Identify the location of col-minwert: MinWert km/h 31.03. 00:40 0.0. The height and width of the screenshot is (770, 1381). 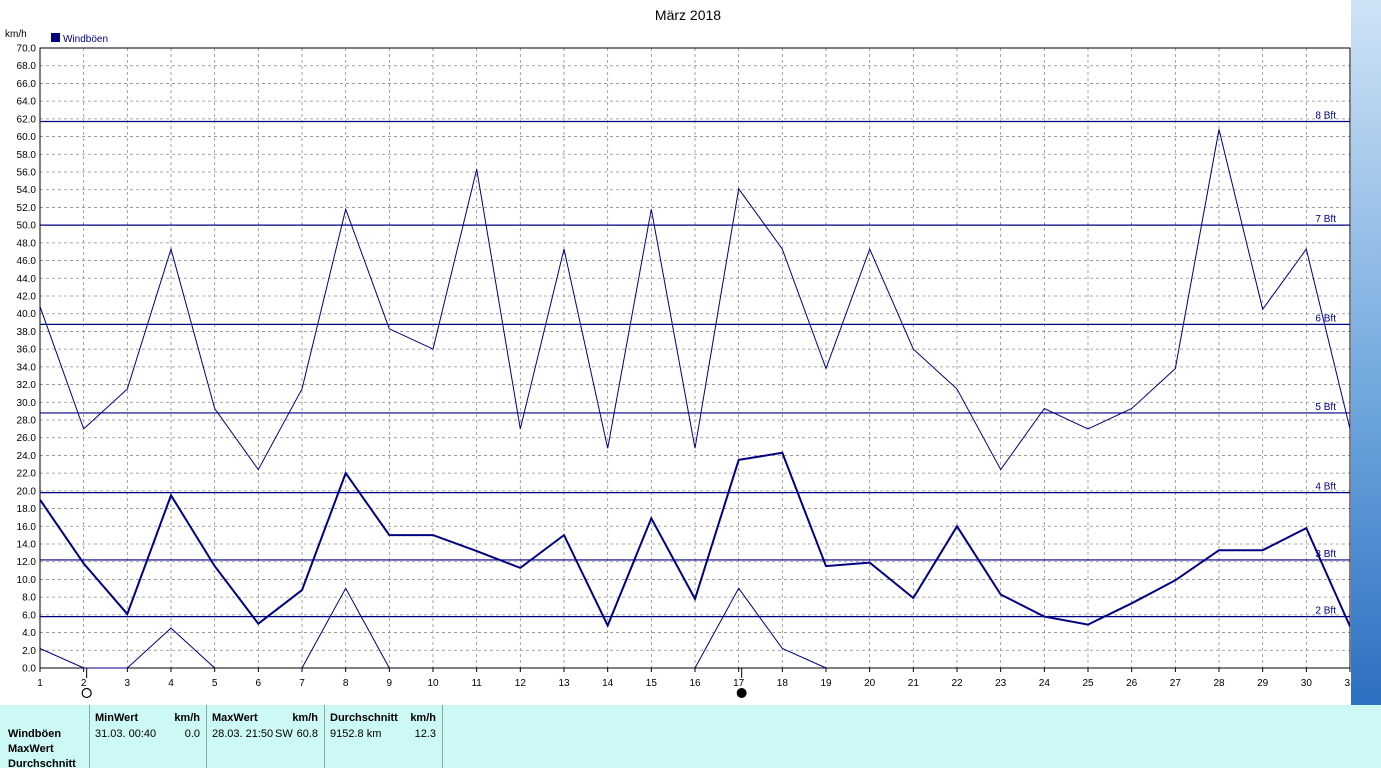
(147, 736).